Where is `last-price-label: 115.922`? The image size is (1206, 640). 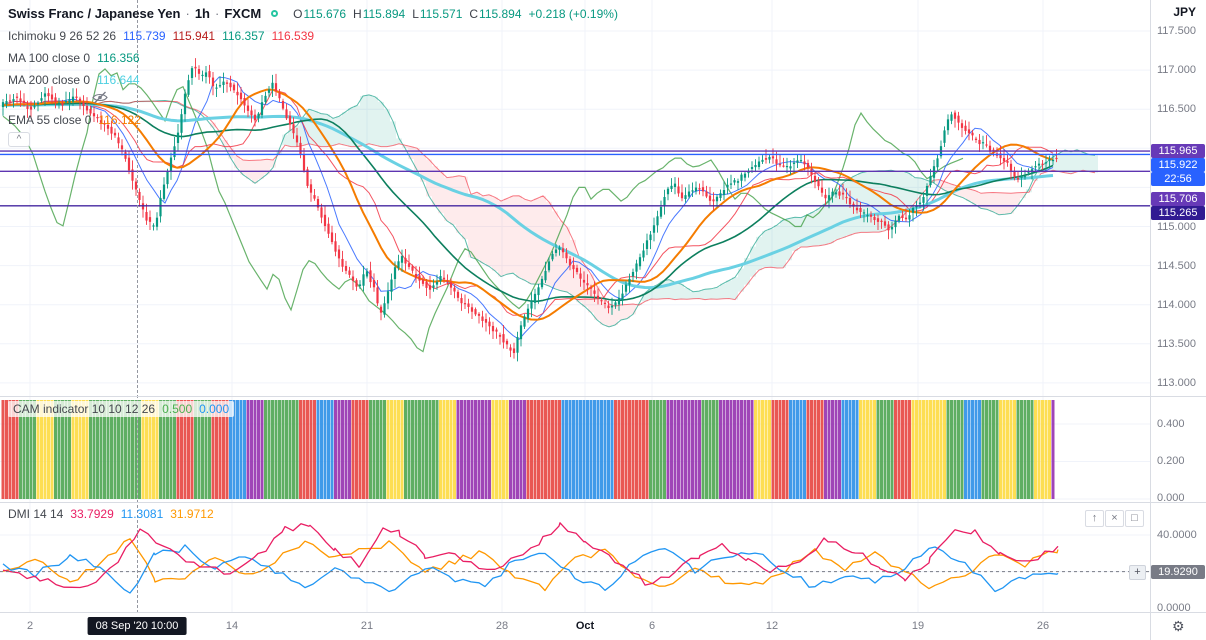
last-price-label: 115.922 is located at coordinates (1178, 165).